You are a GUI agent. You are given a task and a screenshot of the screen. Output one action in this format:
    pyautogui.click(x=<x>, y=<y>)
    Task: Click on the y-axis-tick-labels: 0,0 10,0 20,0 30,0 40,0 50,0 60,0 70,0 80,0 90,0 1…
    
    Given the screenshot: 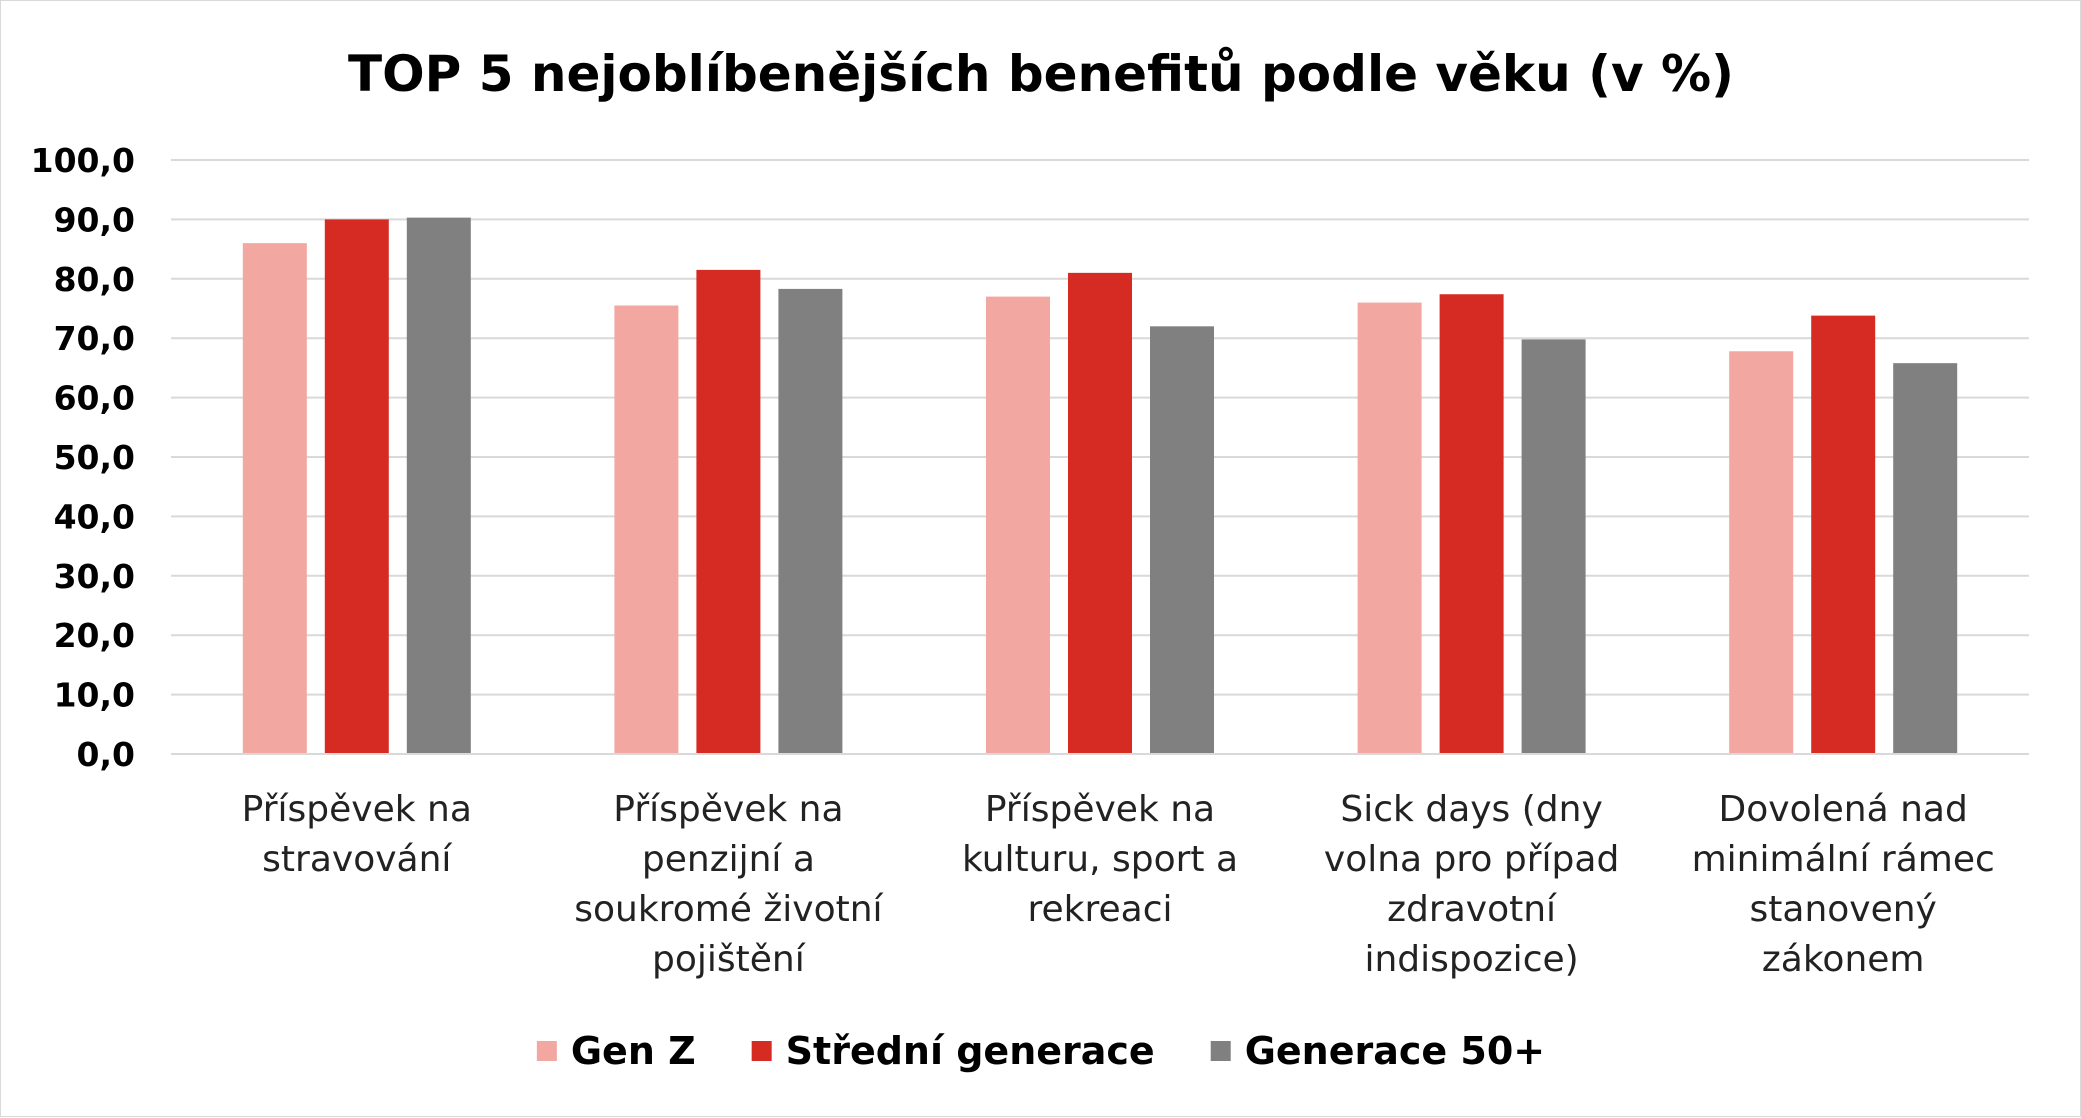 What is the action you would take?
    pyautogui.click(x=83, y=457)
    